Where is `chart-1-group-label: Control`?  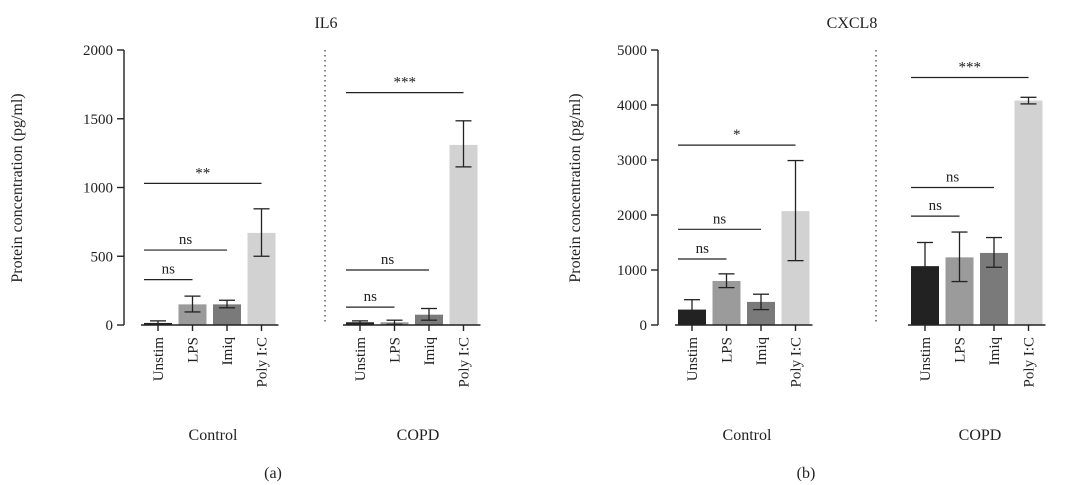 chart-1-group-label: Control is located at coordinates (213, 435).